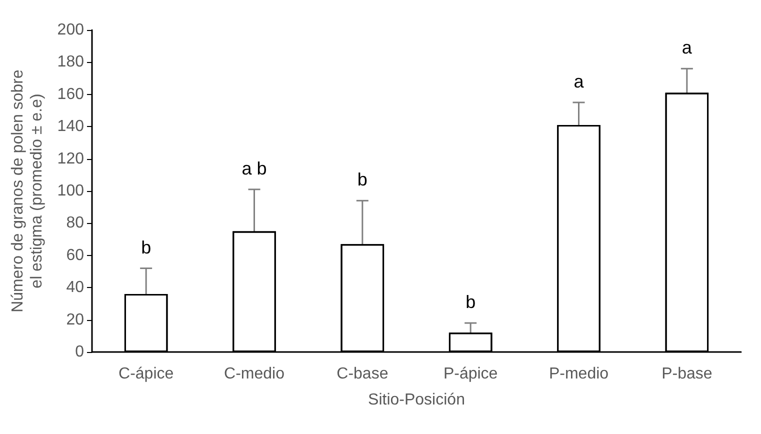 The image size is (761, 434). Describe the element at coordinates (687, 374) in the screenshot. I see `x-tick-label: P-base` at that location.